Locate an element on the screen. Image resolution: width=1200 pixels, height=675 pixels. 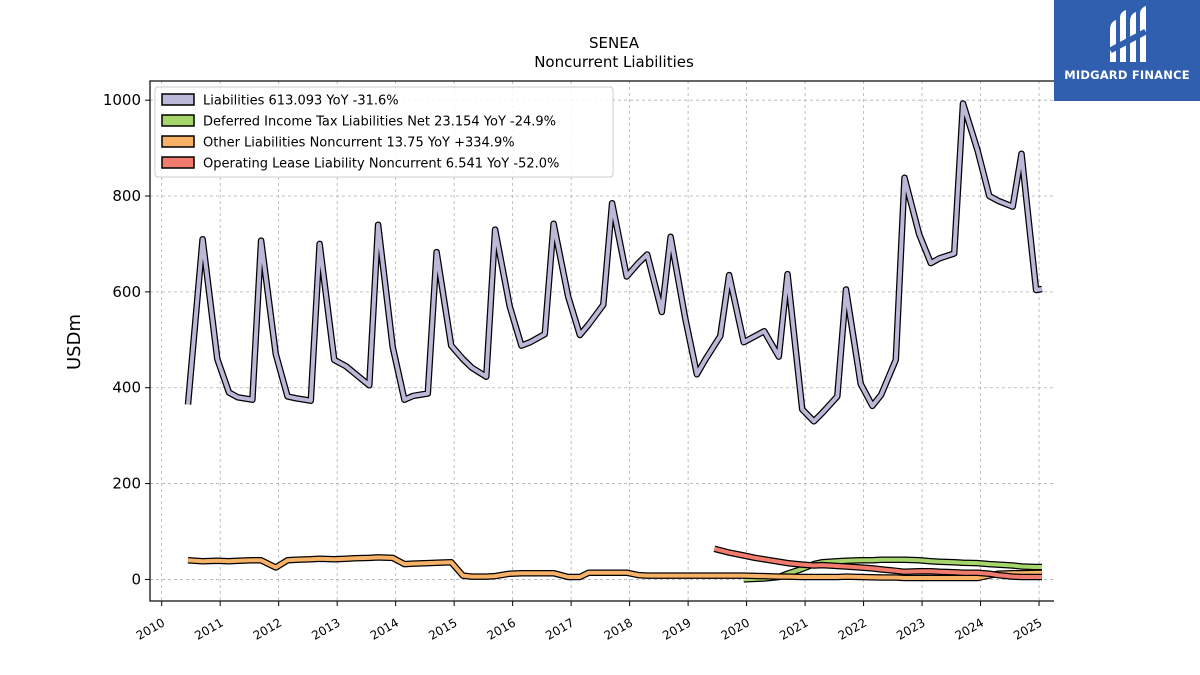
x-tick-label: 2017 is located at coordinates (559, 628).